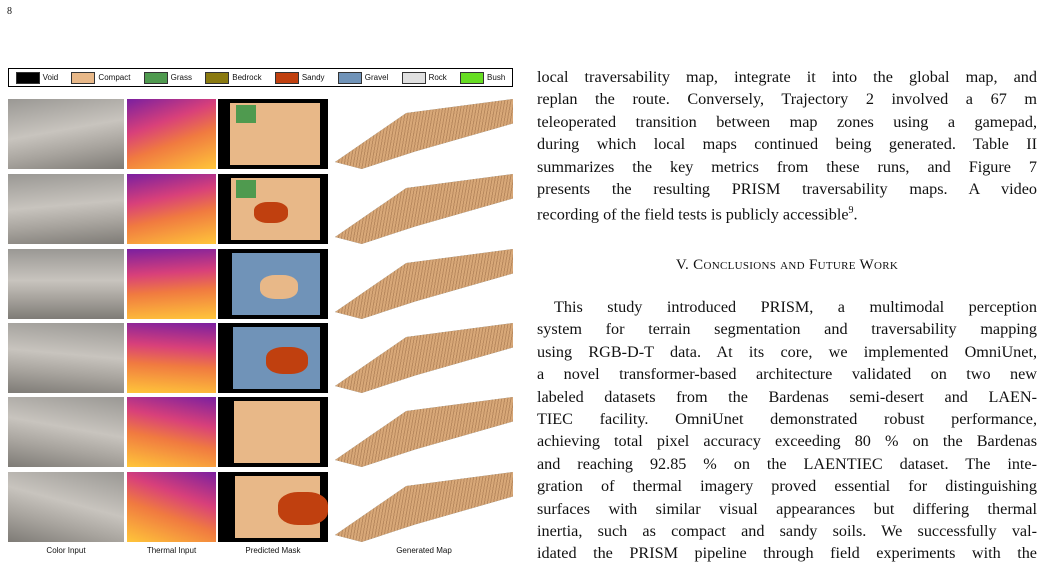  What do you see at coordinates (851, 211) in the screenshot?
I see `footnote-mark: 9` at bounding box center [851, 211].